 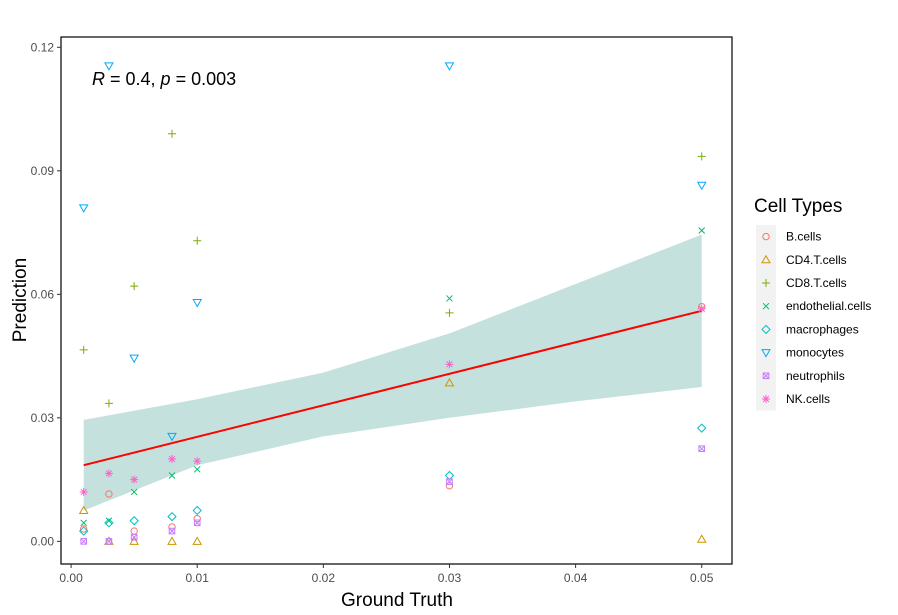 I want to click on legend-label: macrophages, so click(x=822, y=329).